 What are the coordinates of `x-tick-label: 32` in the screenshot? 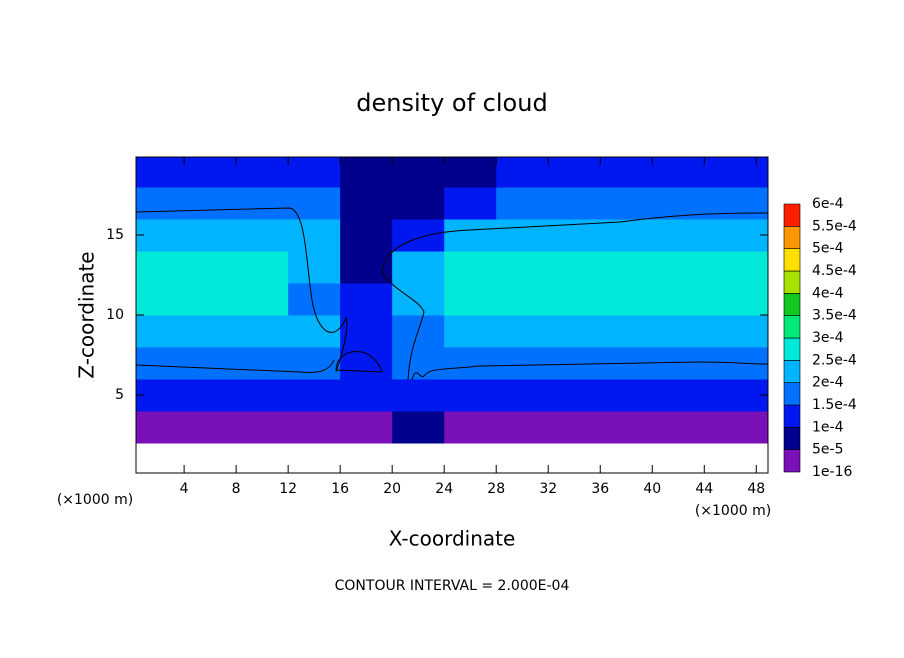 It's located at (548, 489).